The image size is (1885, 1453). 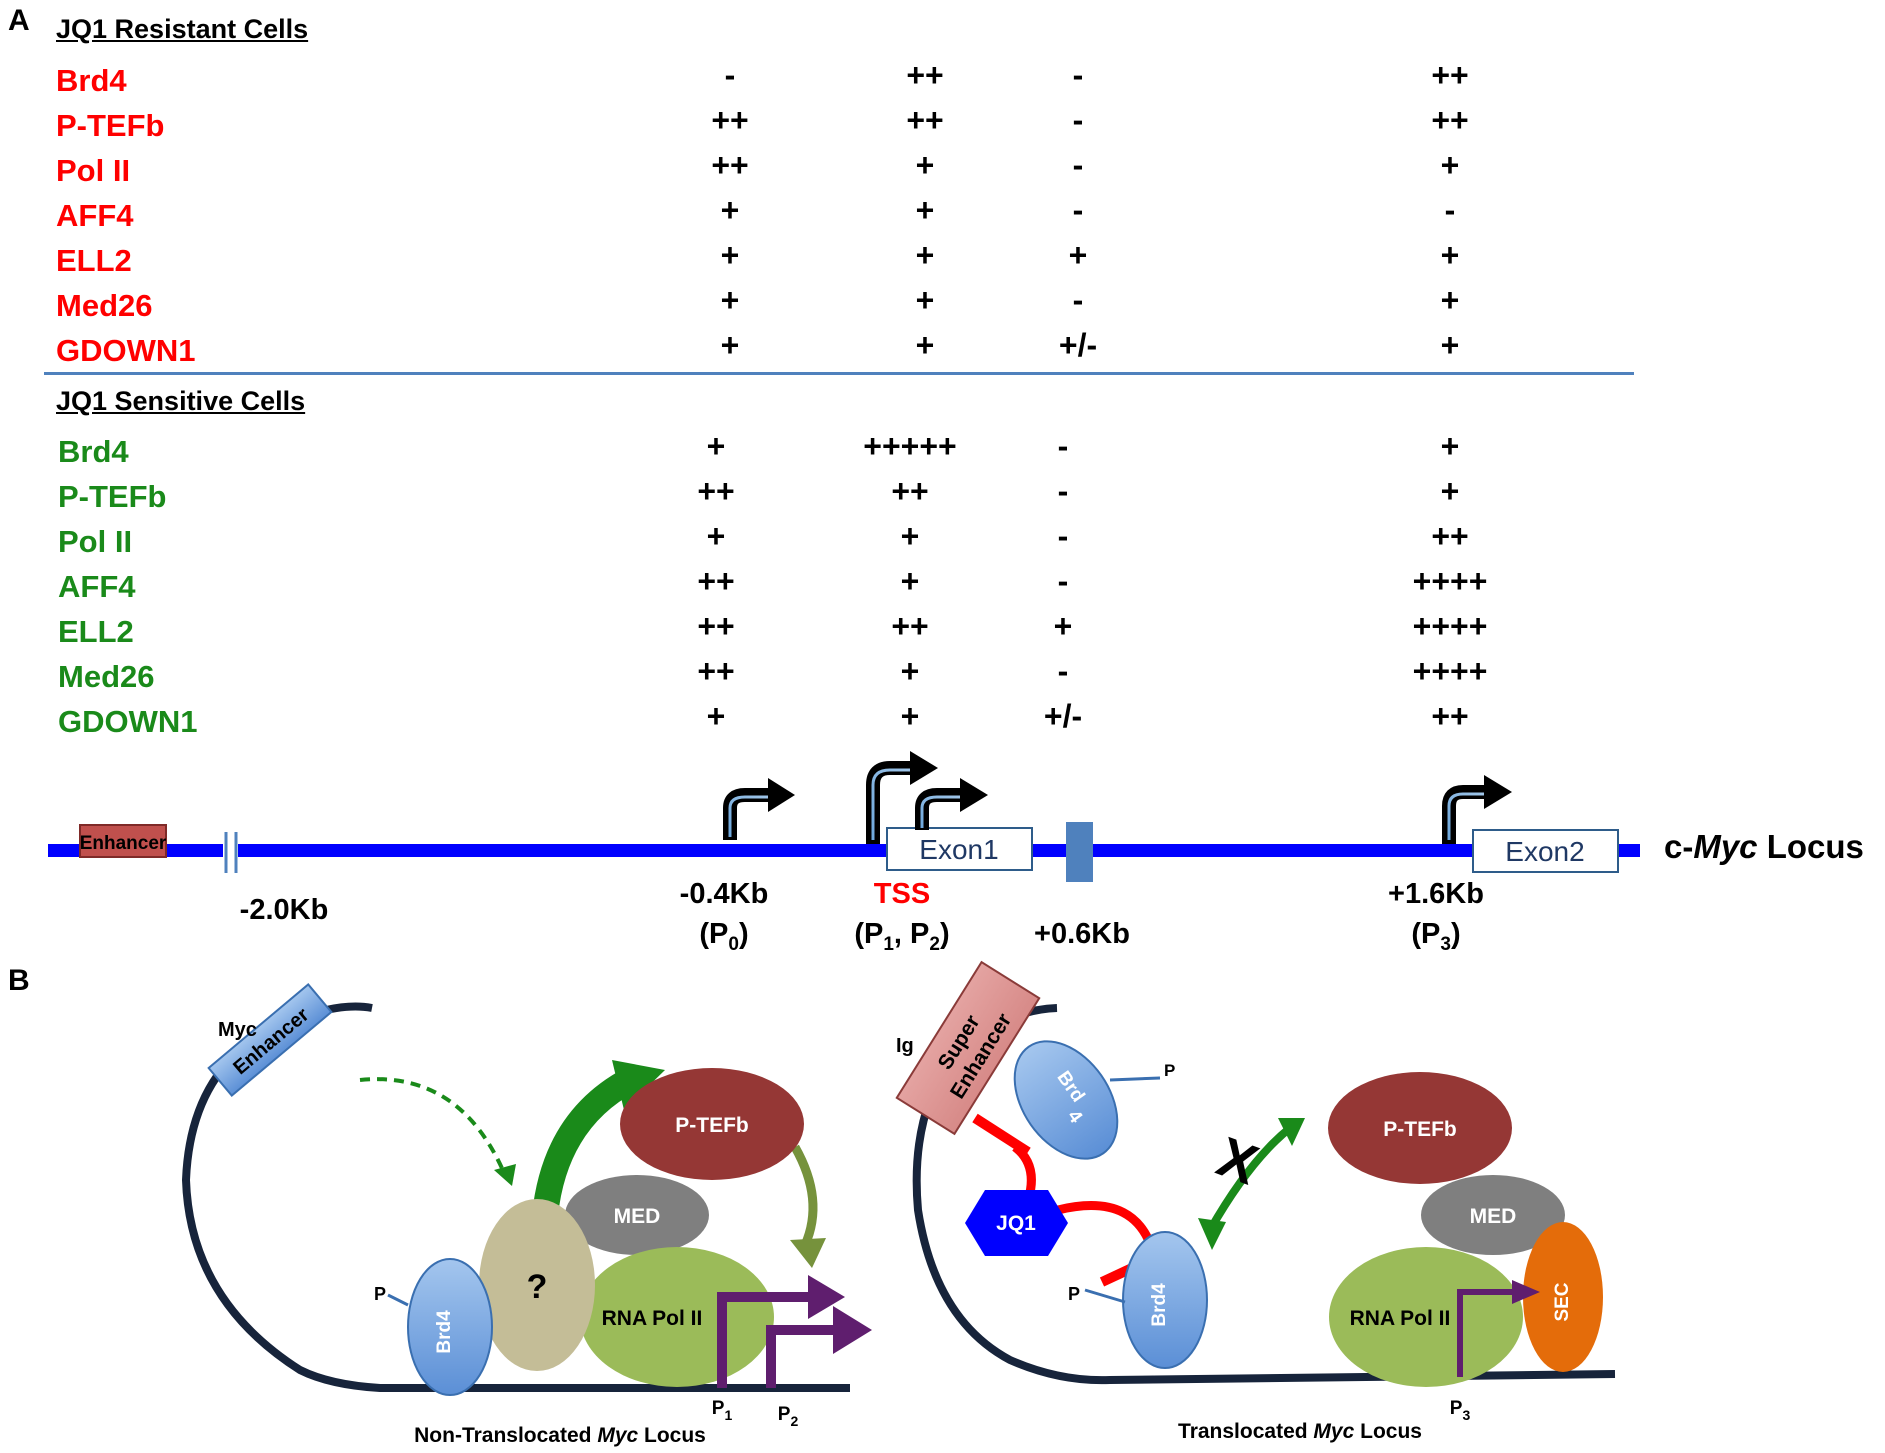 I want to click on divider-line, so click(x=839, y=373).